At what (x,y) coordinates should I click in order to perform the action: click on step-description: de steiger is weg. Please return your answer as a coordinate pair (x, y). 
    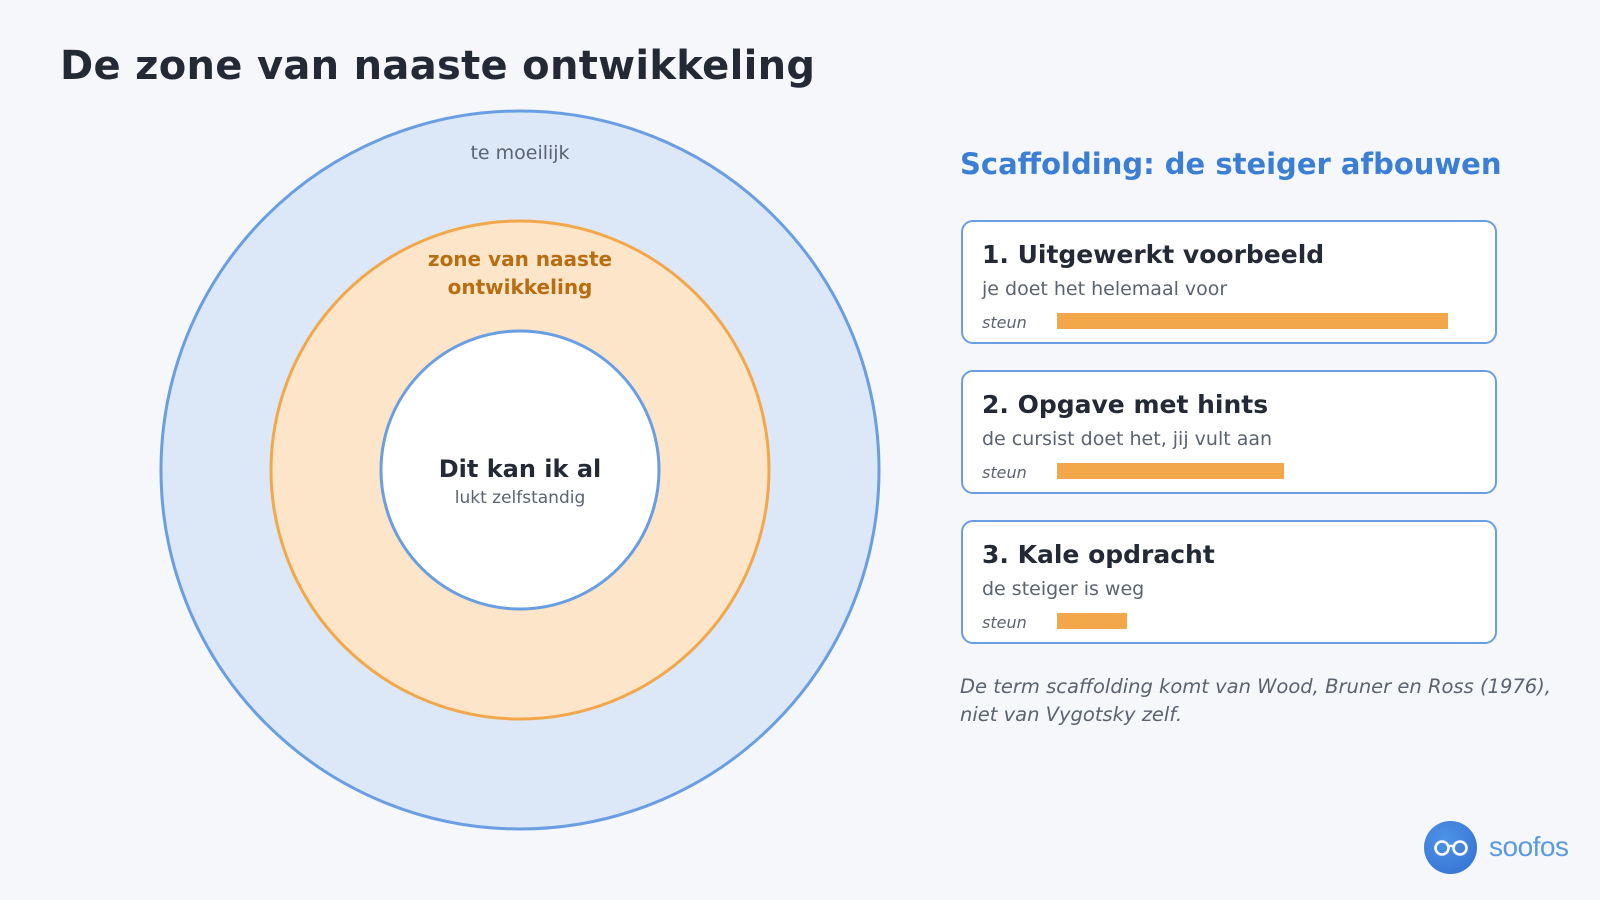
    Looking at the image, I should click on (1063, 589).